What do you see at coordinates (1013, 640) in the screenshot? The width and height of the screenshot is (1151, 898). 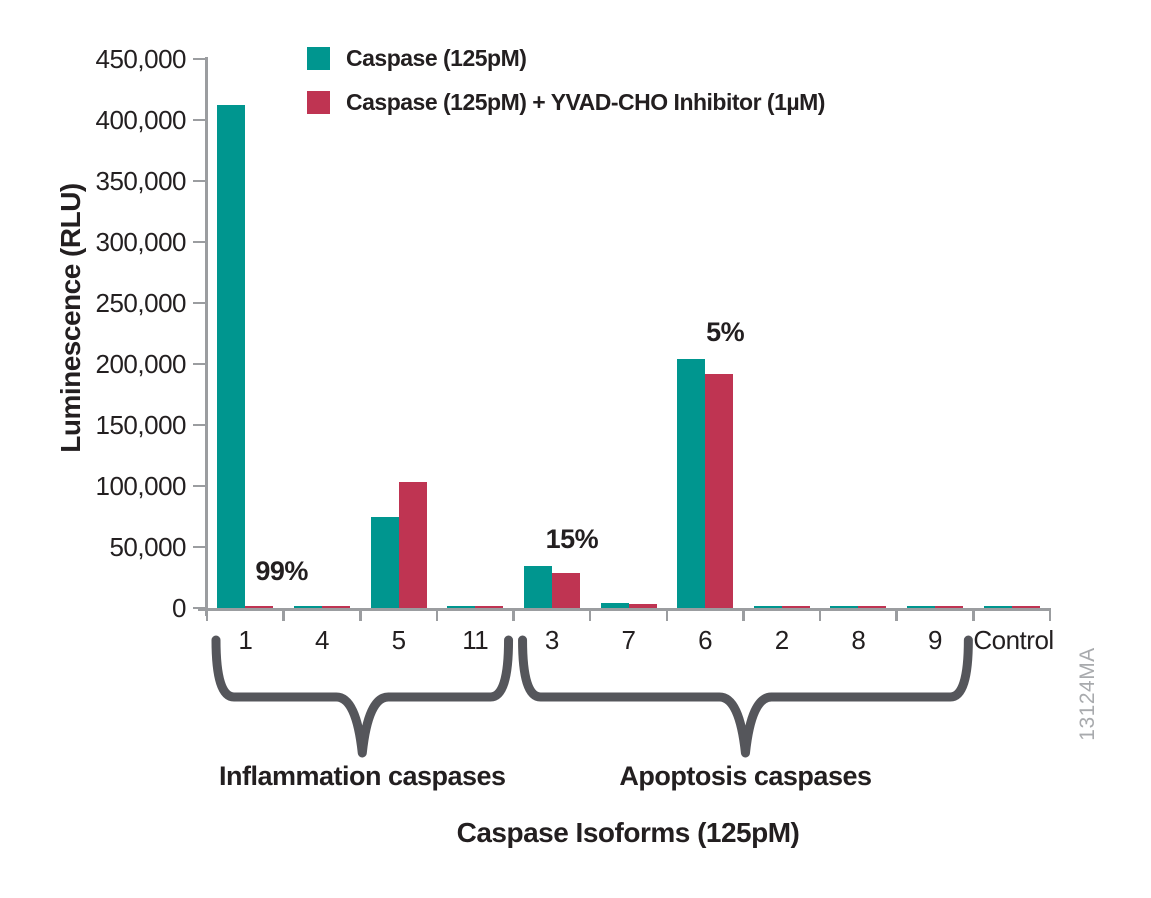 I see `x-category-label-Control: Control` at bounding box center [1013, 640].